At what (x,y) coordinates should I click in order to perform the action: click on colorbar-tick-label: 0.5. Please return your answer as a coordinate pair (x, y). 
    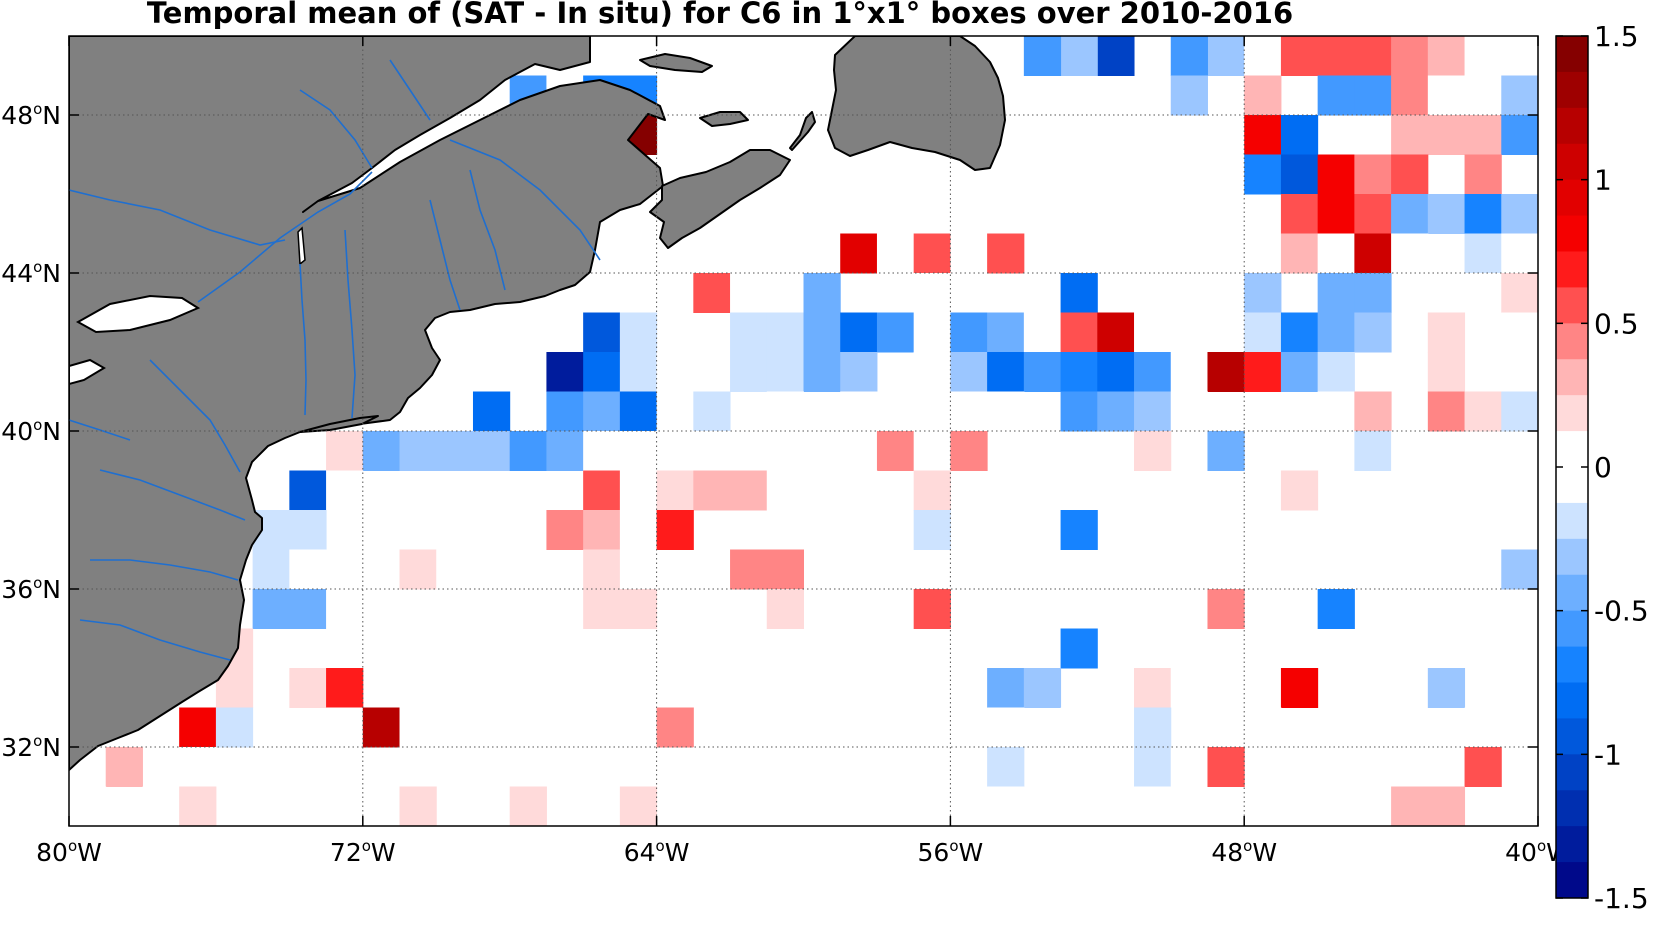
    Looking at the image, I should click on (1616, 323).